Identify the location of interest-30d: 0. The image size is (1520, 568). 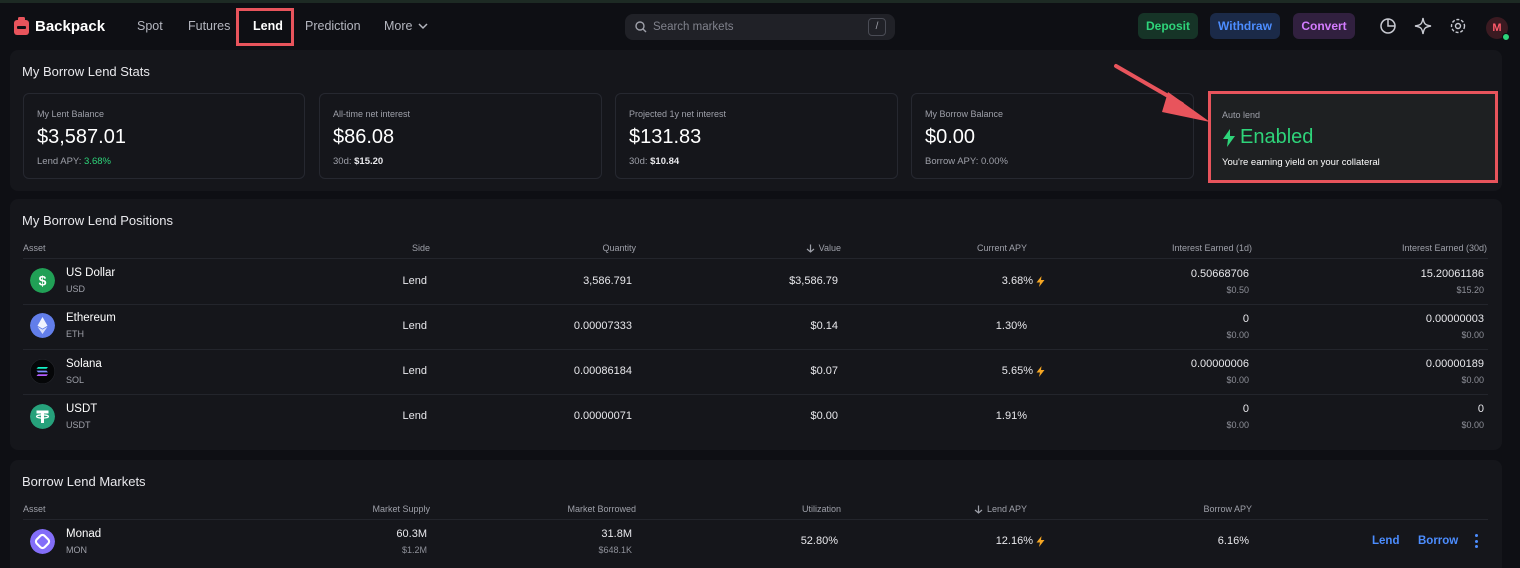
(1480, 409).